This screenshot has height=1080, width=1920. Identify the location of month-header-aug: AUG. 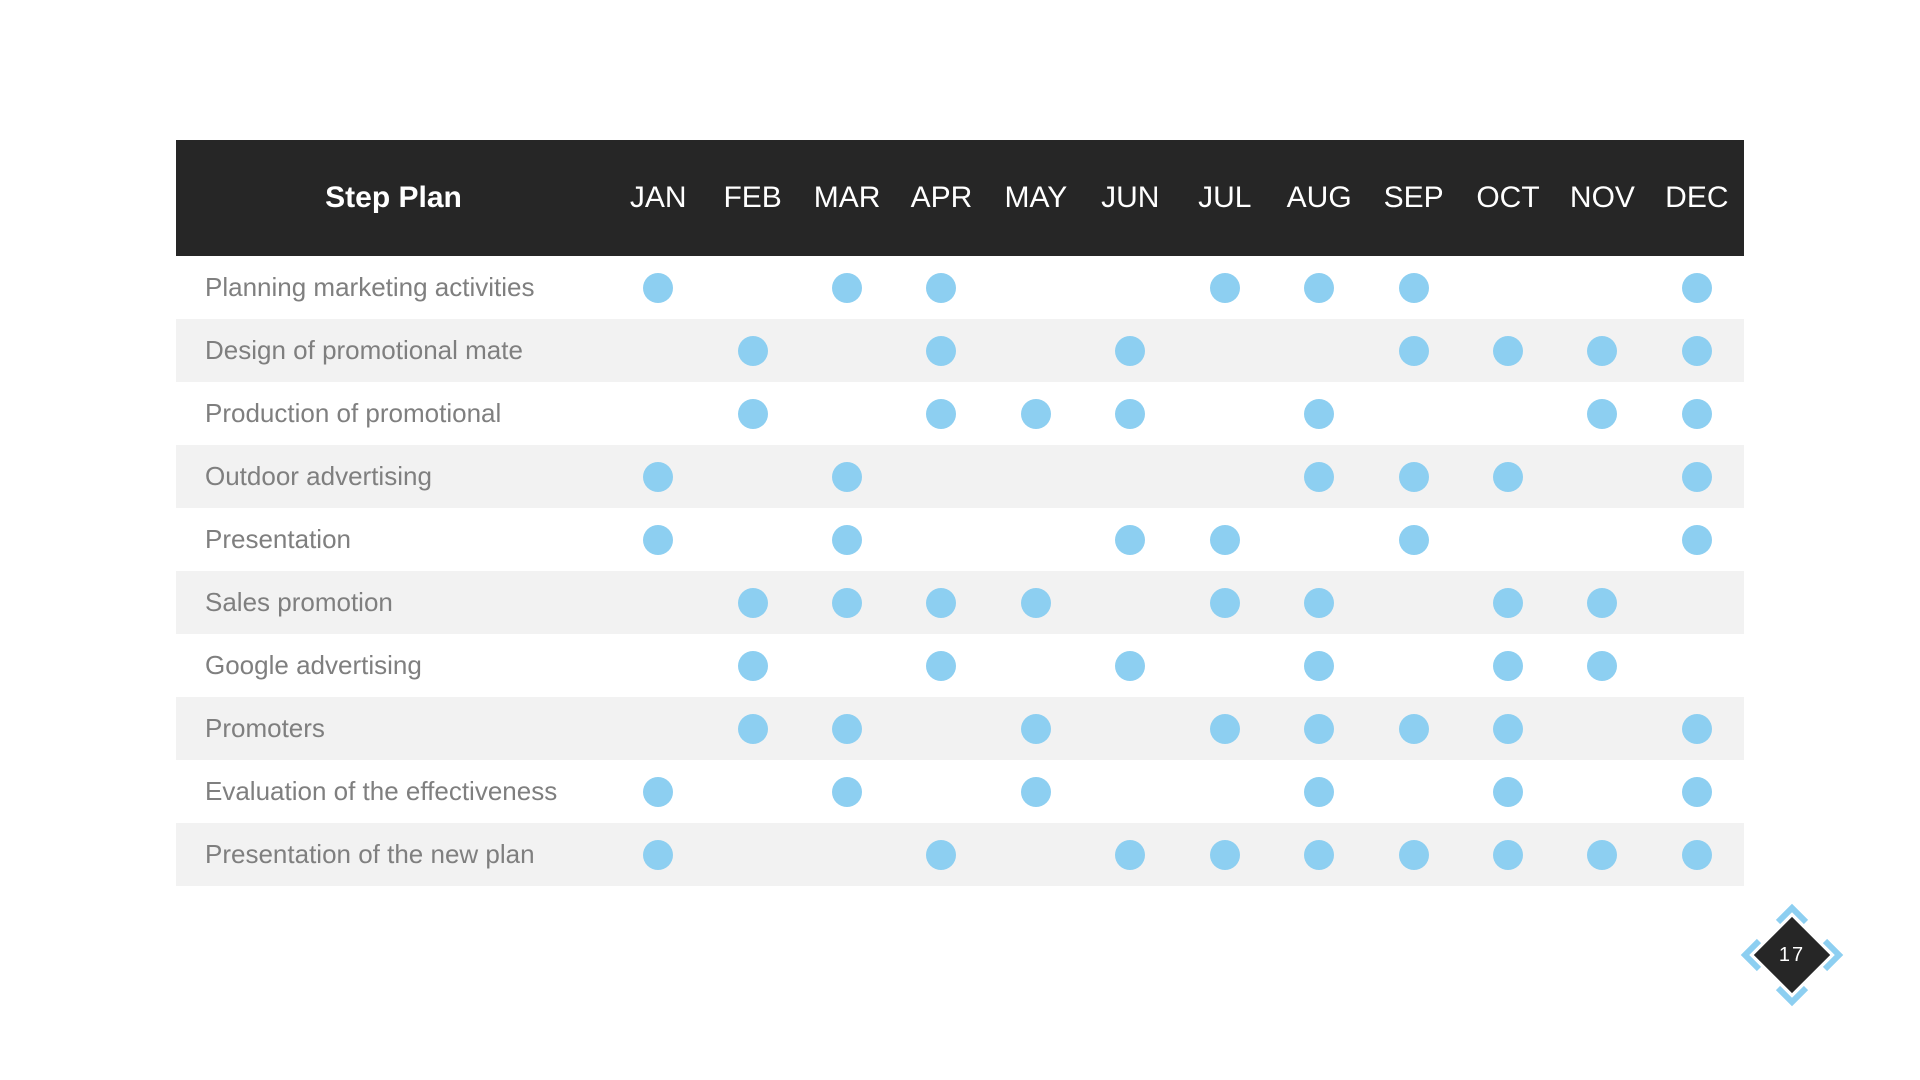
(1319, 197).